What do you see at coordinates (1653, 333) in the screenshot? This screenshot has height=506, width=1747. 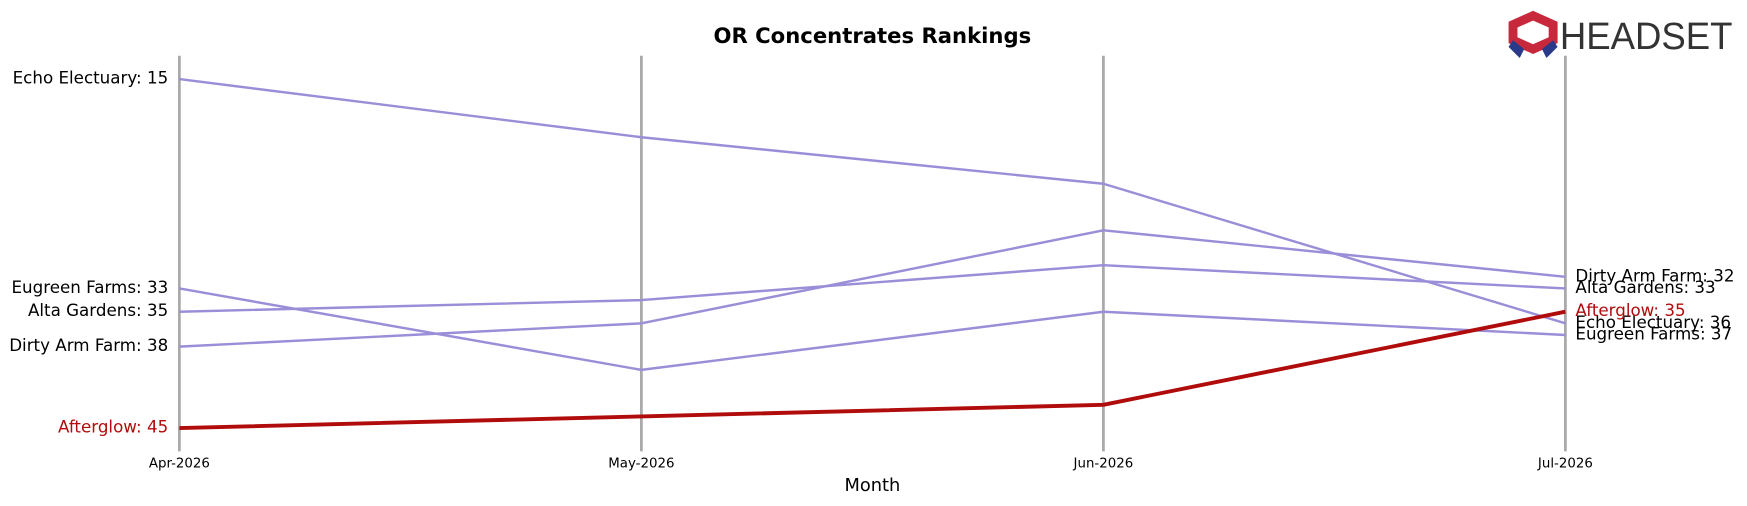 I see `end-label: Eugreen Farms: 37` at bounding box center [1653, 333].